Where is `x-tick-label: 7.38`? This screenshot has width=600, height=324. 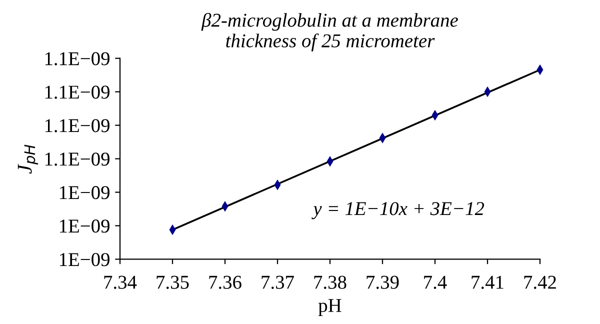 x-tick-label: 7.38 is located at coordinates (330, 282).